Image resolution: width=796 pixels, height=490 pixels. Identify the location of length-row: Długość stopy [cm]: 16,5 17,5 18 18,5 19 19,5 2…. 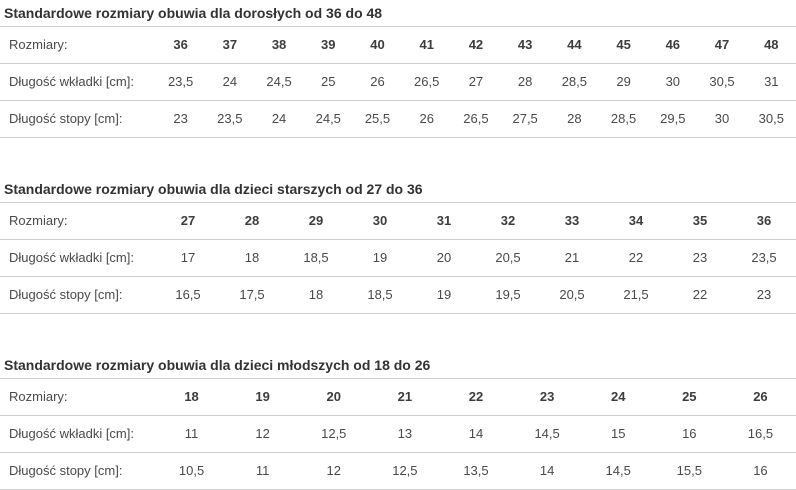
(398, 295).